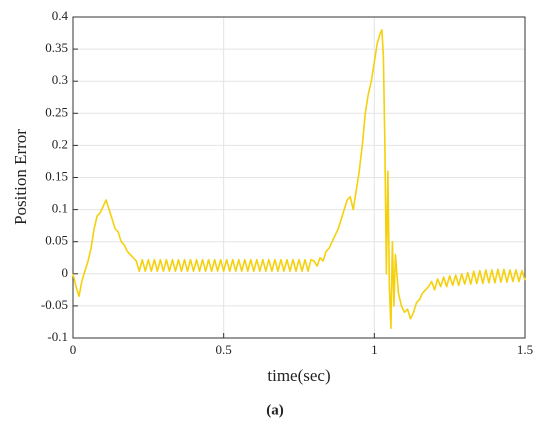 Image resolution: width=550 pixels, height=427 pixels. I want to click on x-tick-label: 0, so click(73, 349).